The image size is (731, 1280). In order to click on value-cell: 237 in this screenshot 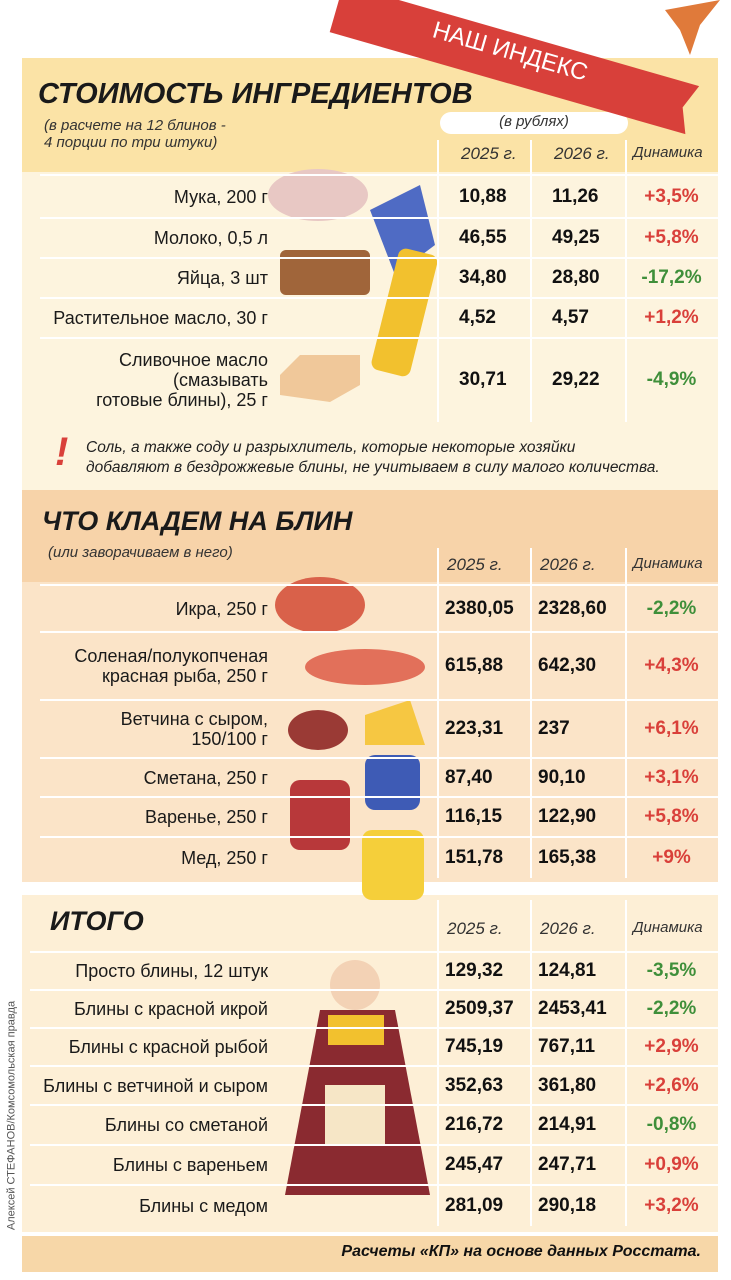, I will do `click(554, 728)`.